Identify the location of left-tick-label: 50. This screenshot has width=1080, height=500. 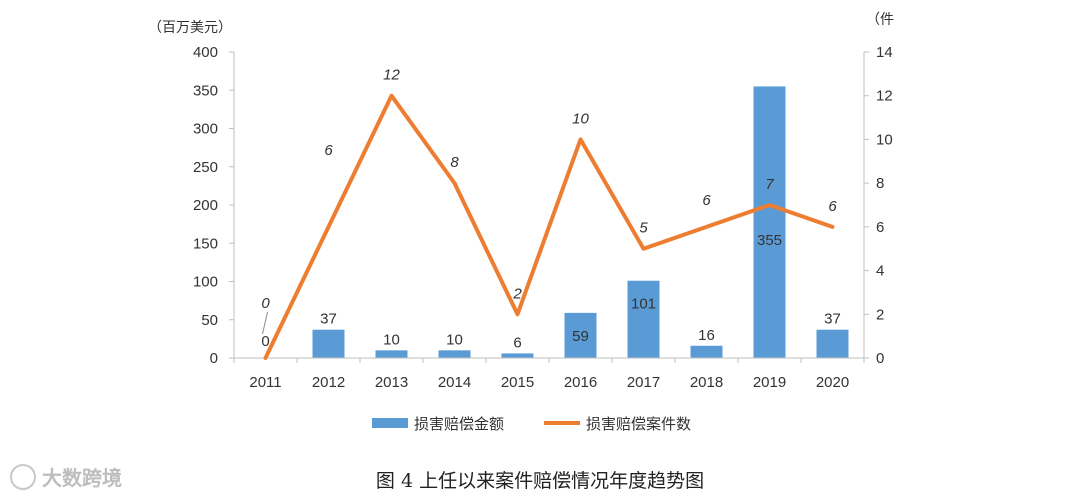
(209, 320).